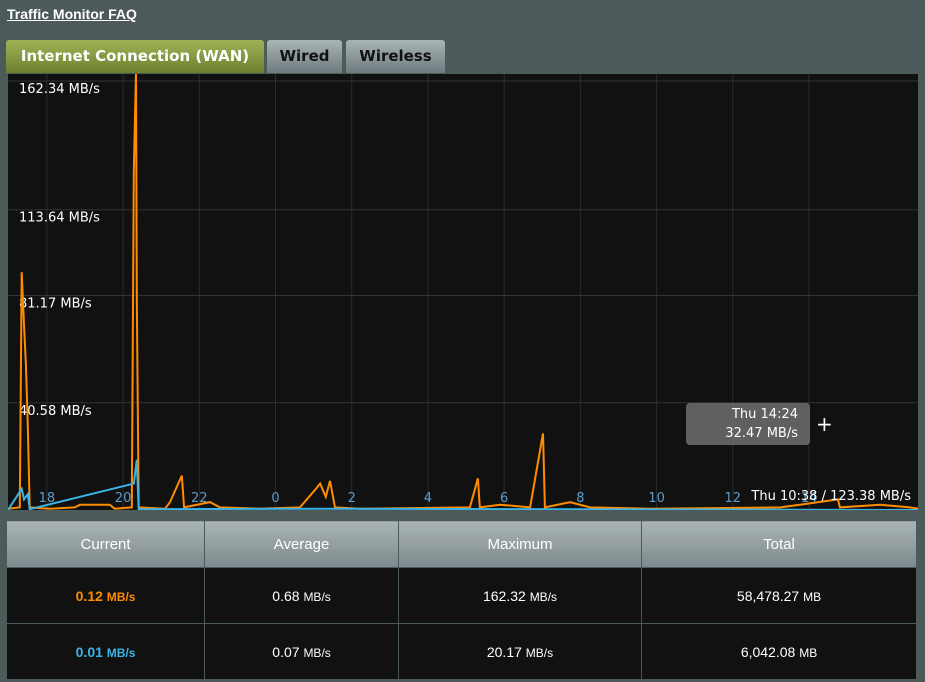 This screenshot has width=925, height=682. I want to click on table-cell: 0.07 MB/s, so click(301, 651).